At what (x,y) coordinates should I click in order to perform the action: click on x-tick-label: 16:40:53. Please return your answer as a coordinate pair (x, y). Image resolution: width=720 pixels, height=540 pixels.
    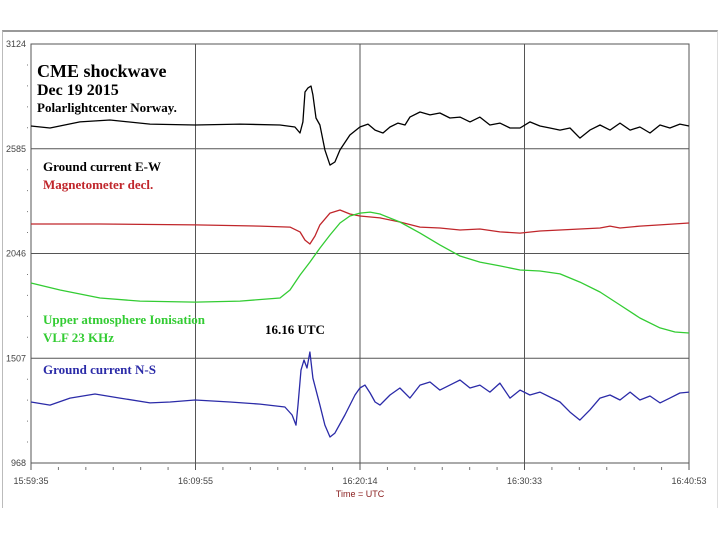
    Looking at the image, I should click on (688, 481).